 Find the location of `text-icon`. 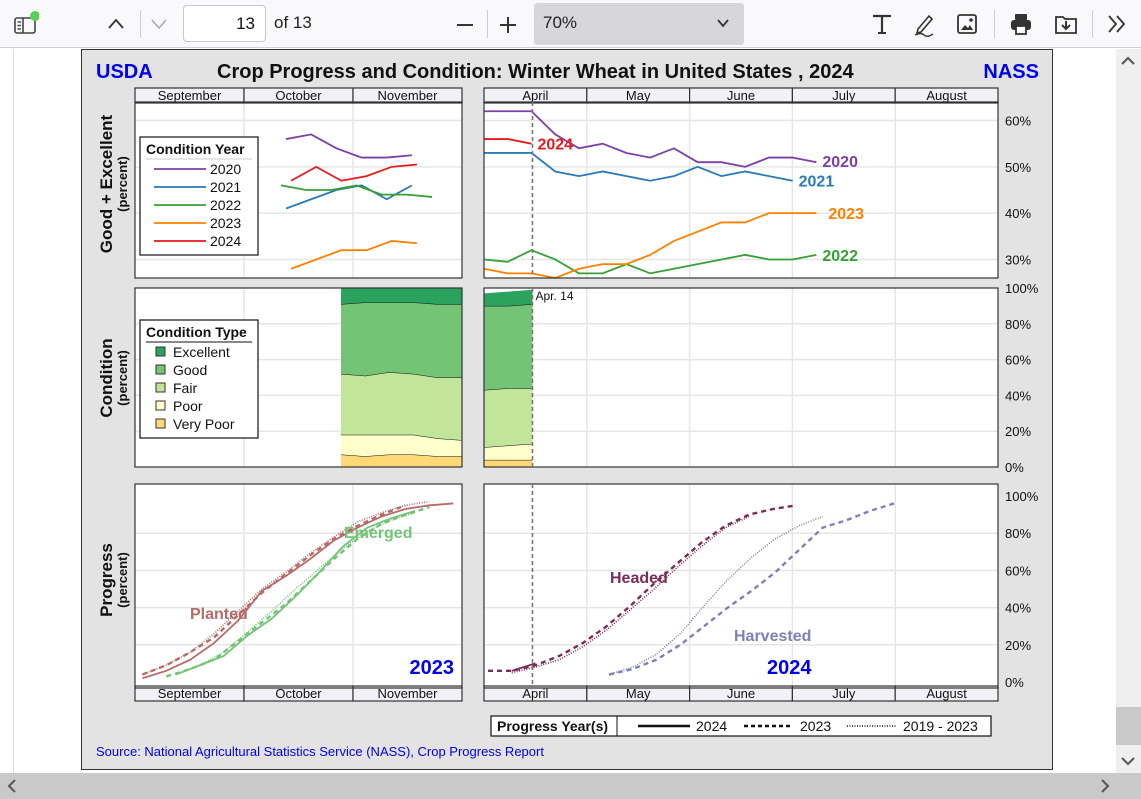

text-icon is located at coordinates (882, 24).